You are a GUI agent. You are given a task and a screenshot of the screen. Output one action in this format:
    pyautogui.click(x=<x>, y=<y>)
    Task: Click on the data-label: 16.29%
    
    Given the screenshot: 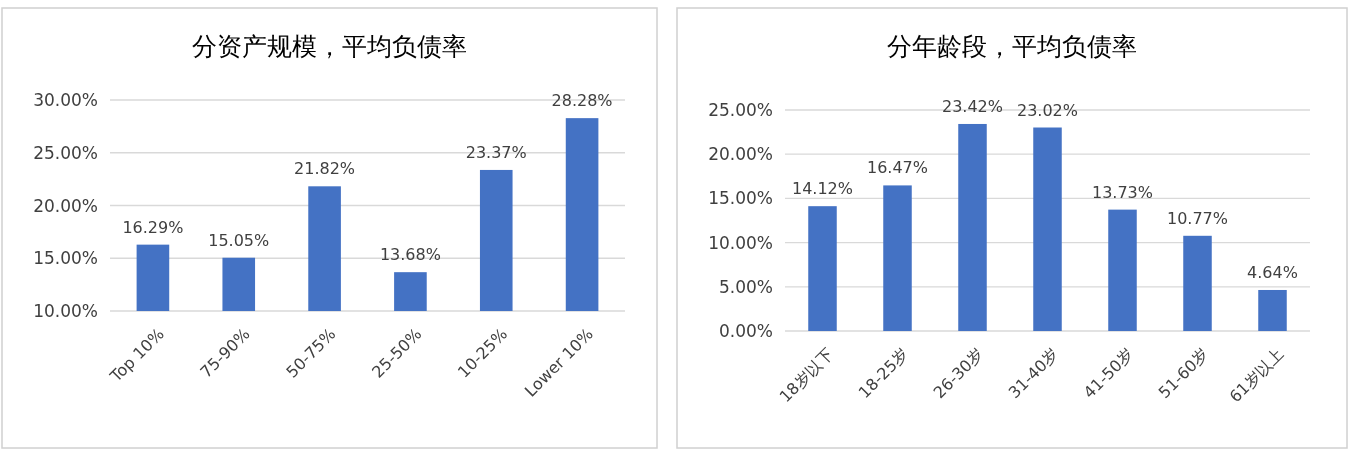 What is the action you would take?
    pyautogui.click(x=153, y=227)
    